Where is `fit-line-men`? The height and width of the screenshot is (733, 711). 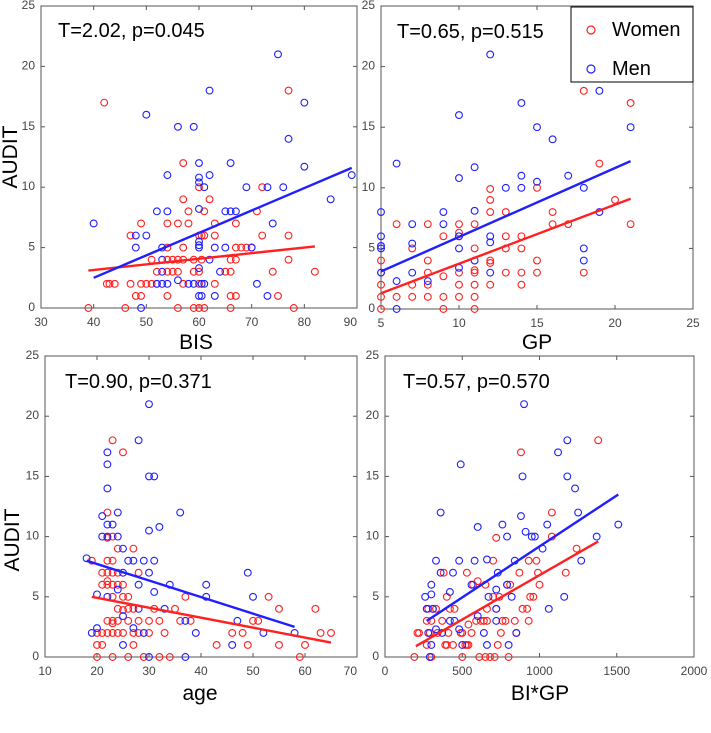 fit-line-men is located at coordinates (223, 222).